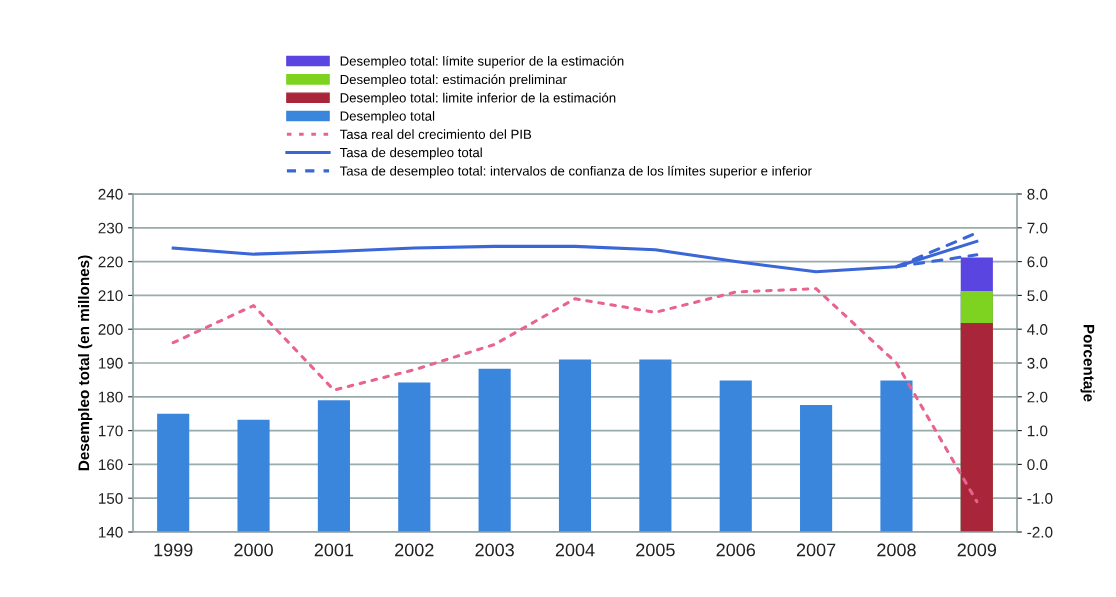 The image size is (1116, 597). I want to click on y2-tick-label: 0.0, so click(1037, 465).